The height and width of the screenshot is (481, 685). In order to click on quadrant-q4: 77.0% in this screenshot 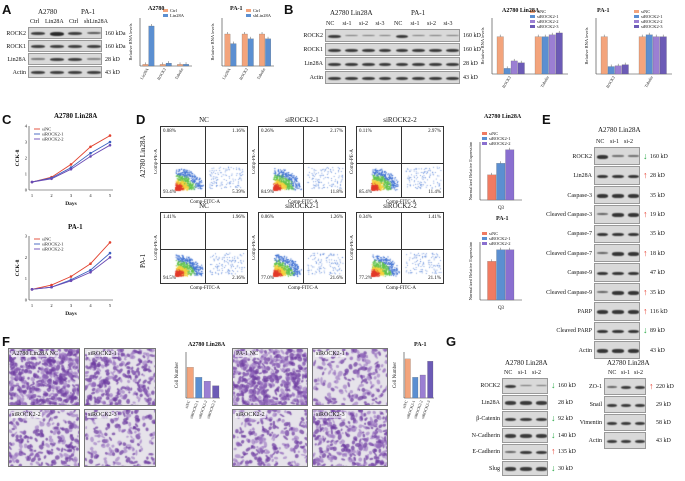, I will do `click(267, 278)`.